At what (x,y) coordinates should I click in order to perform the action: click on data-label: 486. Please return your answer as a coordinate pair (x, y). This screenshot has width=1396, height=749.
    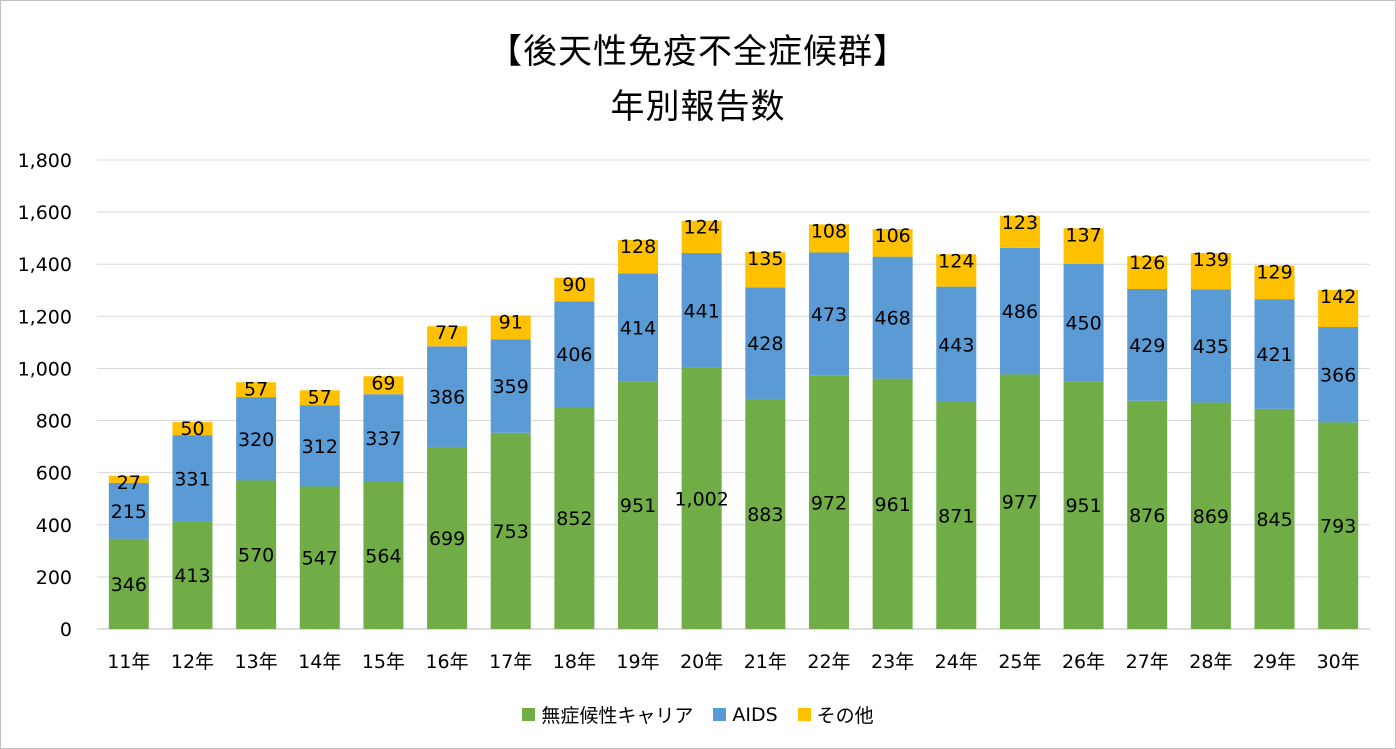
    Looking at the image, I should click on (1020, 312).